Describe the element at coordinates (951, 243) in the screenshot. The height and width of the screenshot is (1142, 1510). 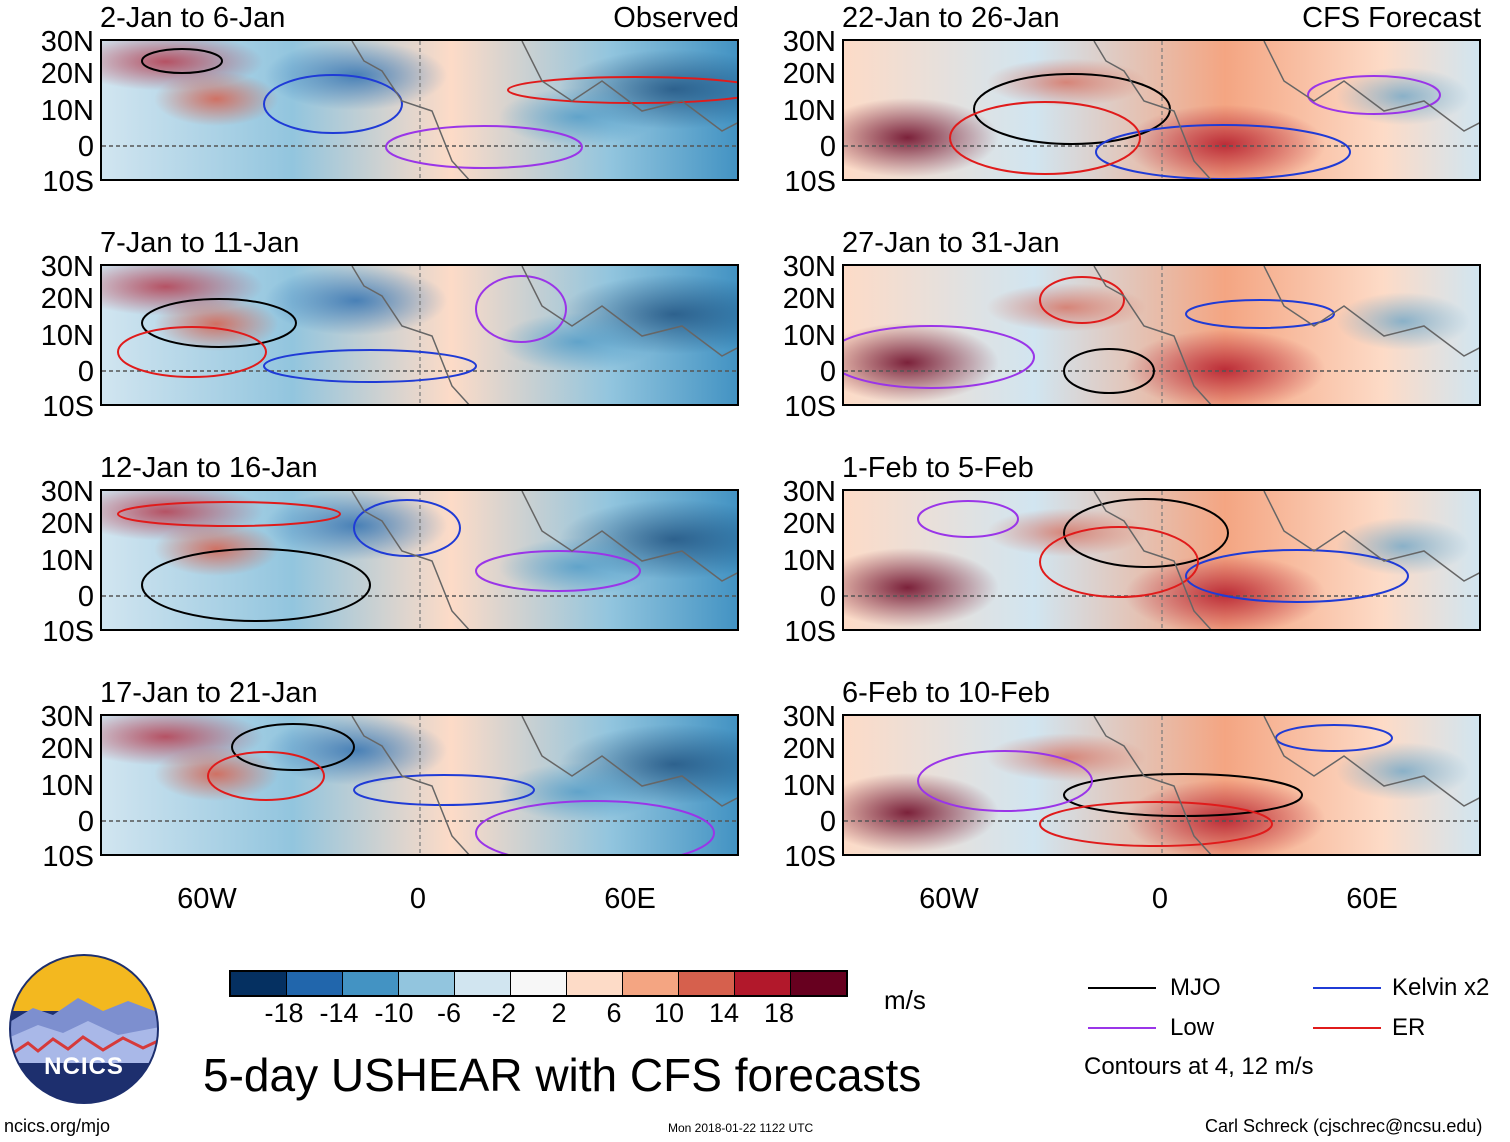
I see `panel-title: 27-Jan to 31-Jan` at that location.